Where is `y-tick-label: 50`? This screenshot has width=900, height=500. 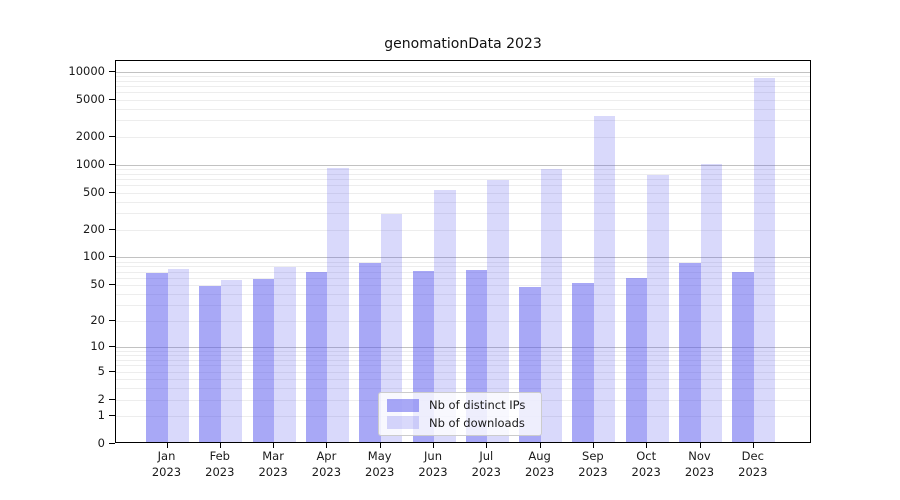 y-tick-label: 50 is located at coordinates (97, 284).